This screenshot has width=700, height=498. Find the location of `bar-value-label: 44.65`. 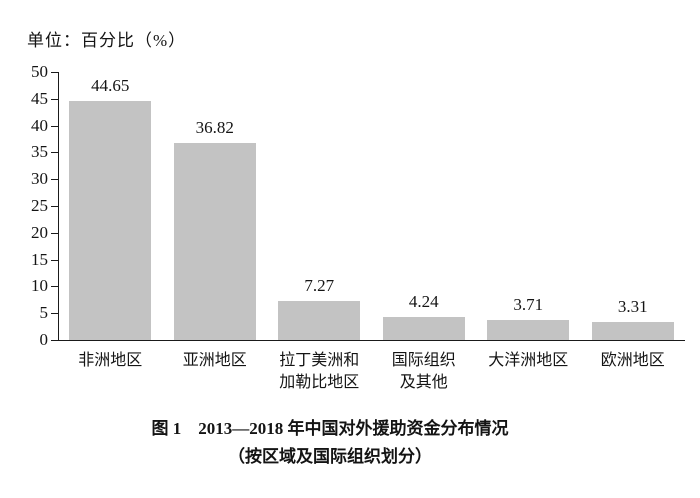

bar-value-label: 44.65 is located at coordinates (110, 85).